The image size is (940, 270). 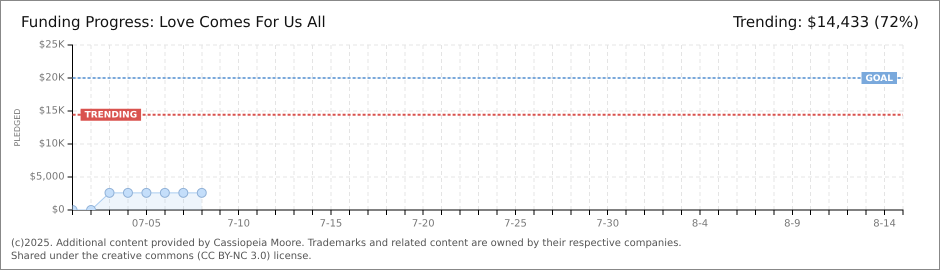 I want to click on y-tick-label: $0, so click(x=58, y=210).